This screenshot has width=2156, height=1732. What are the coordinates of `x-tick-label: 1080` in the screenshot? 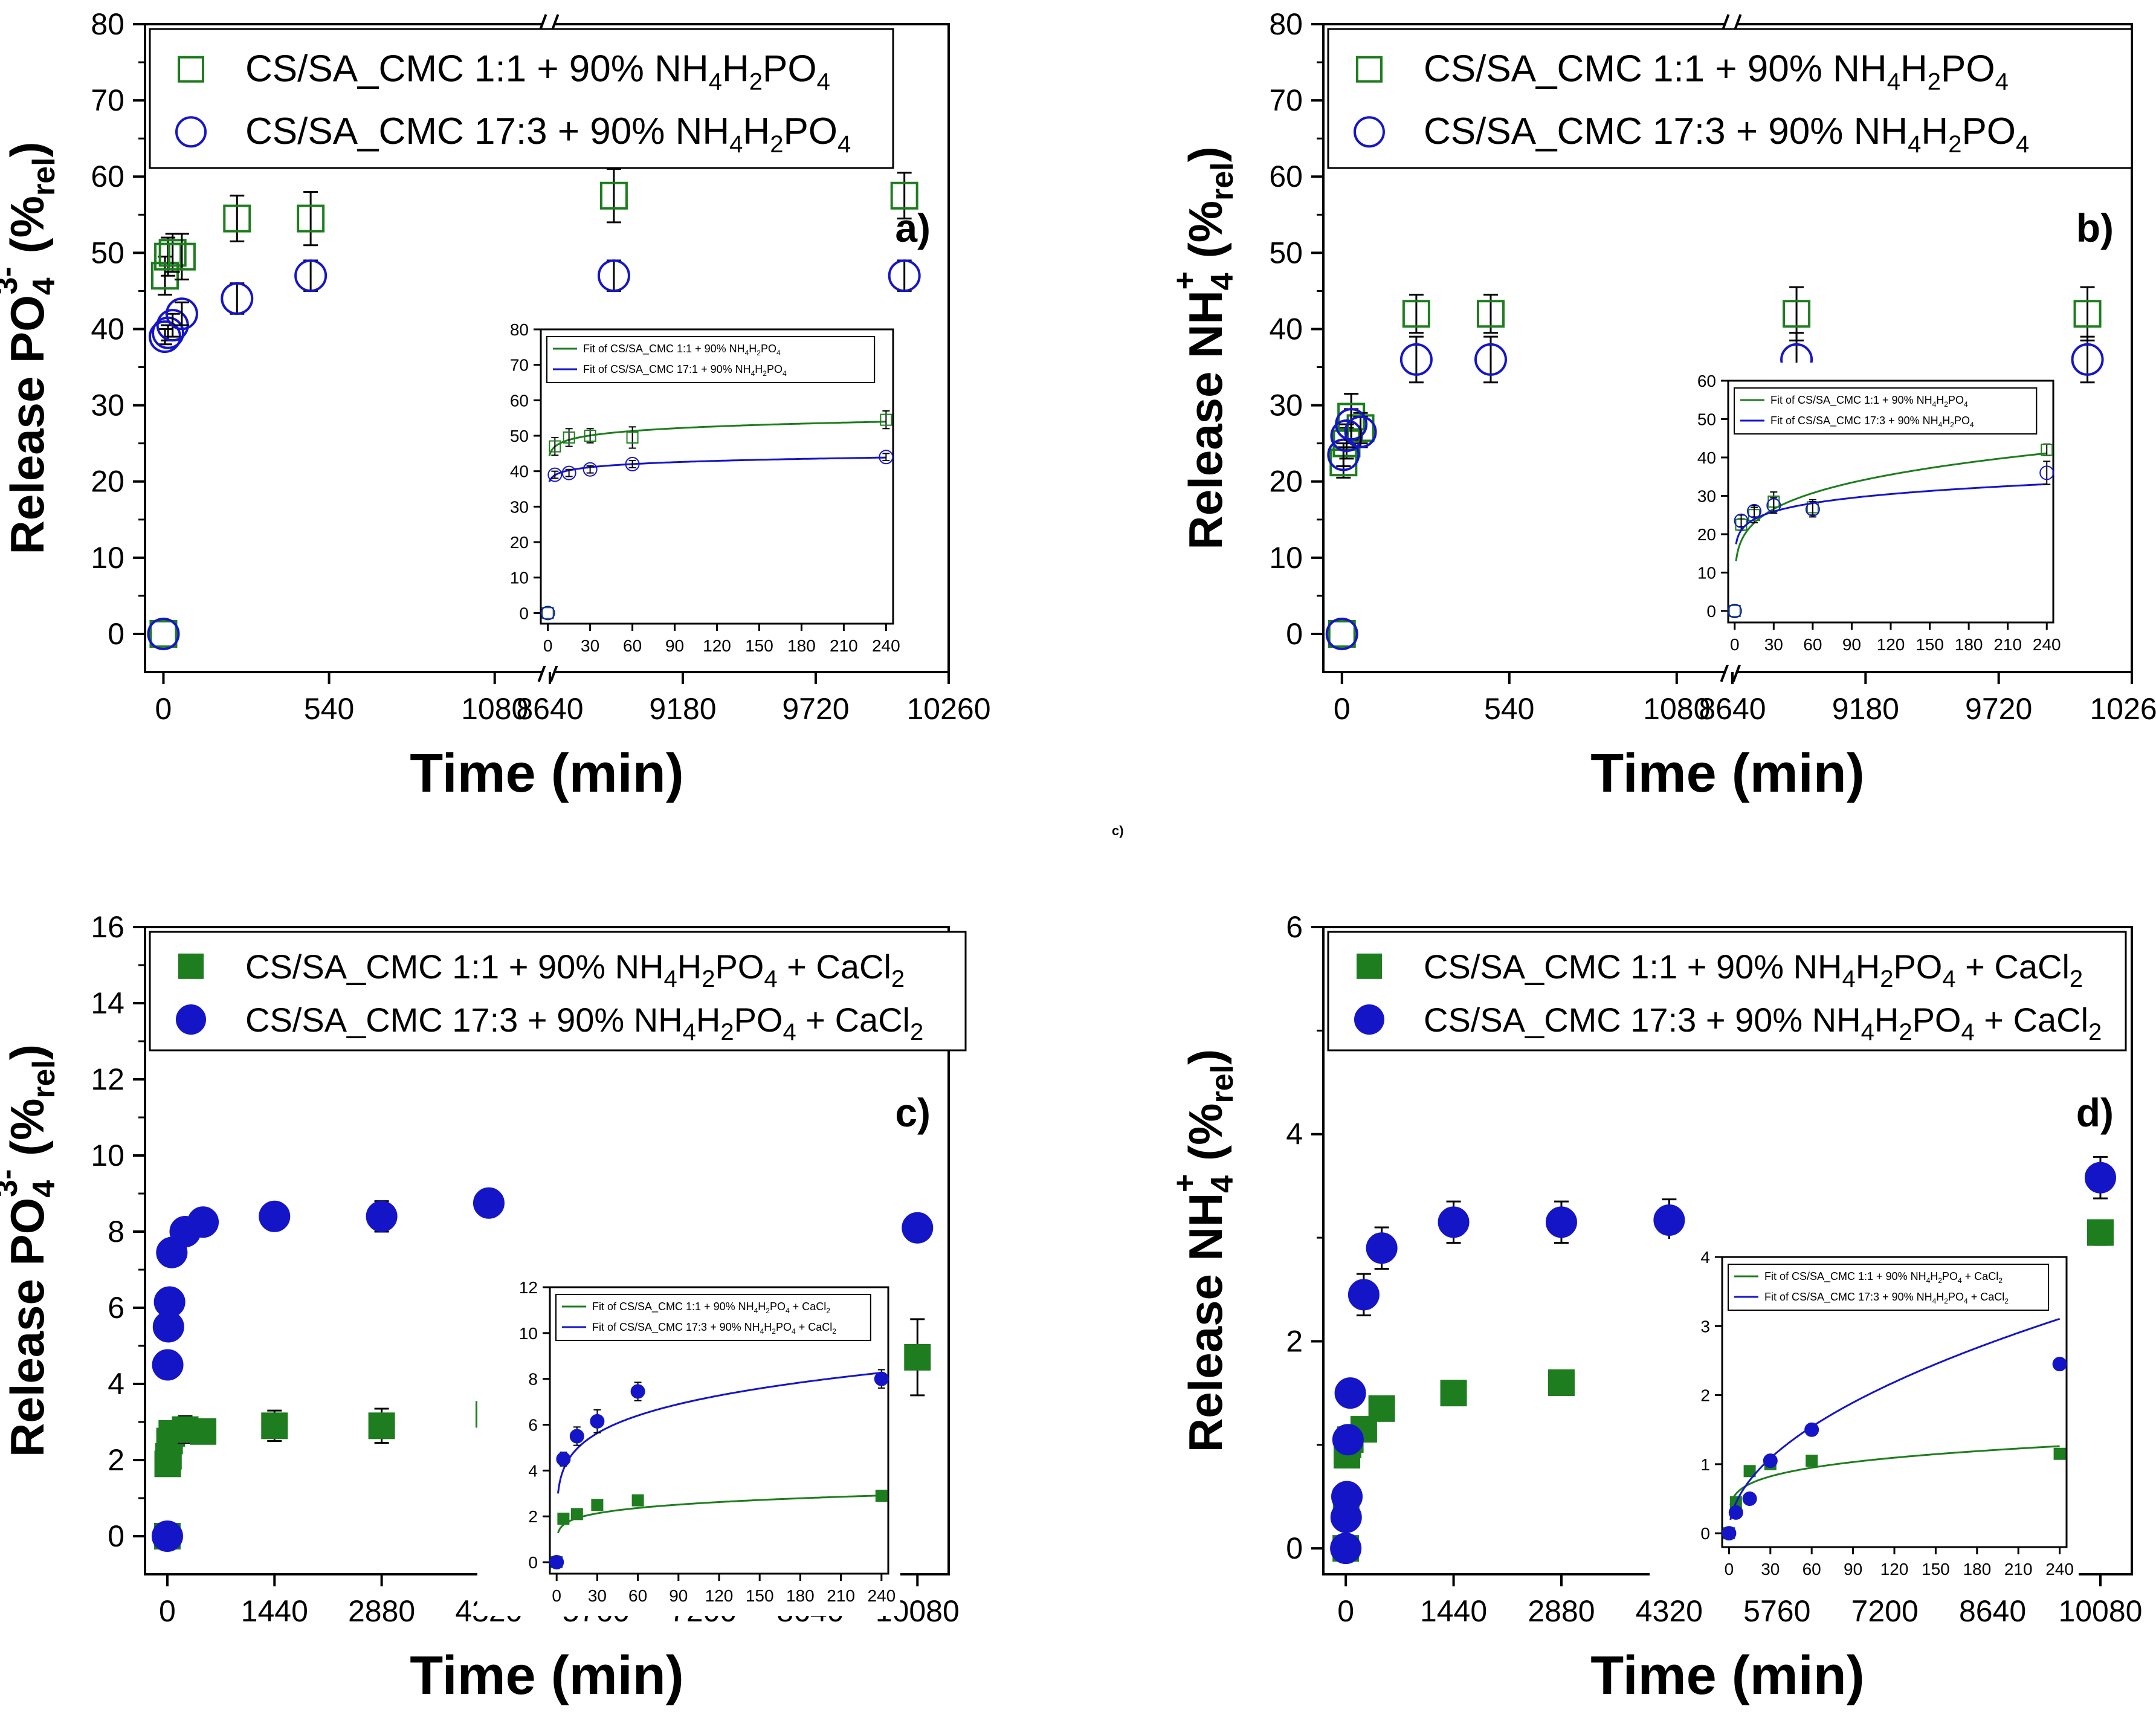 It's located at (494, 709).